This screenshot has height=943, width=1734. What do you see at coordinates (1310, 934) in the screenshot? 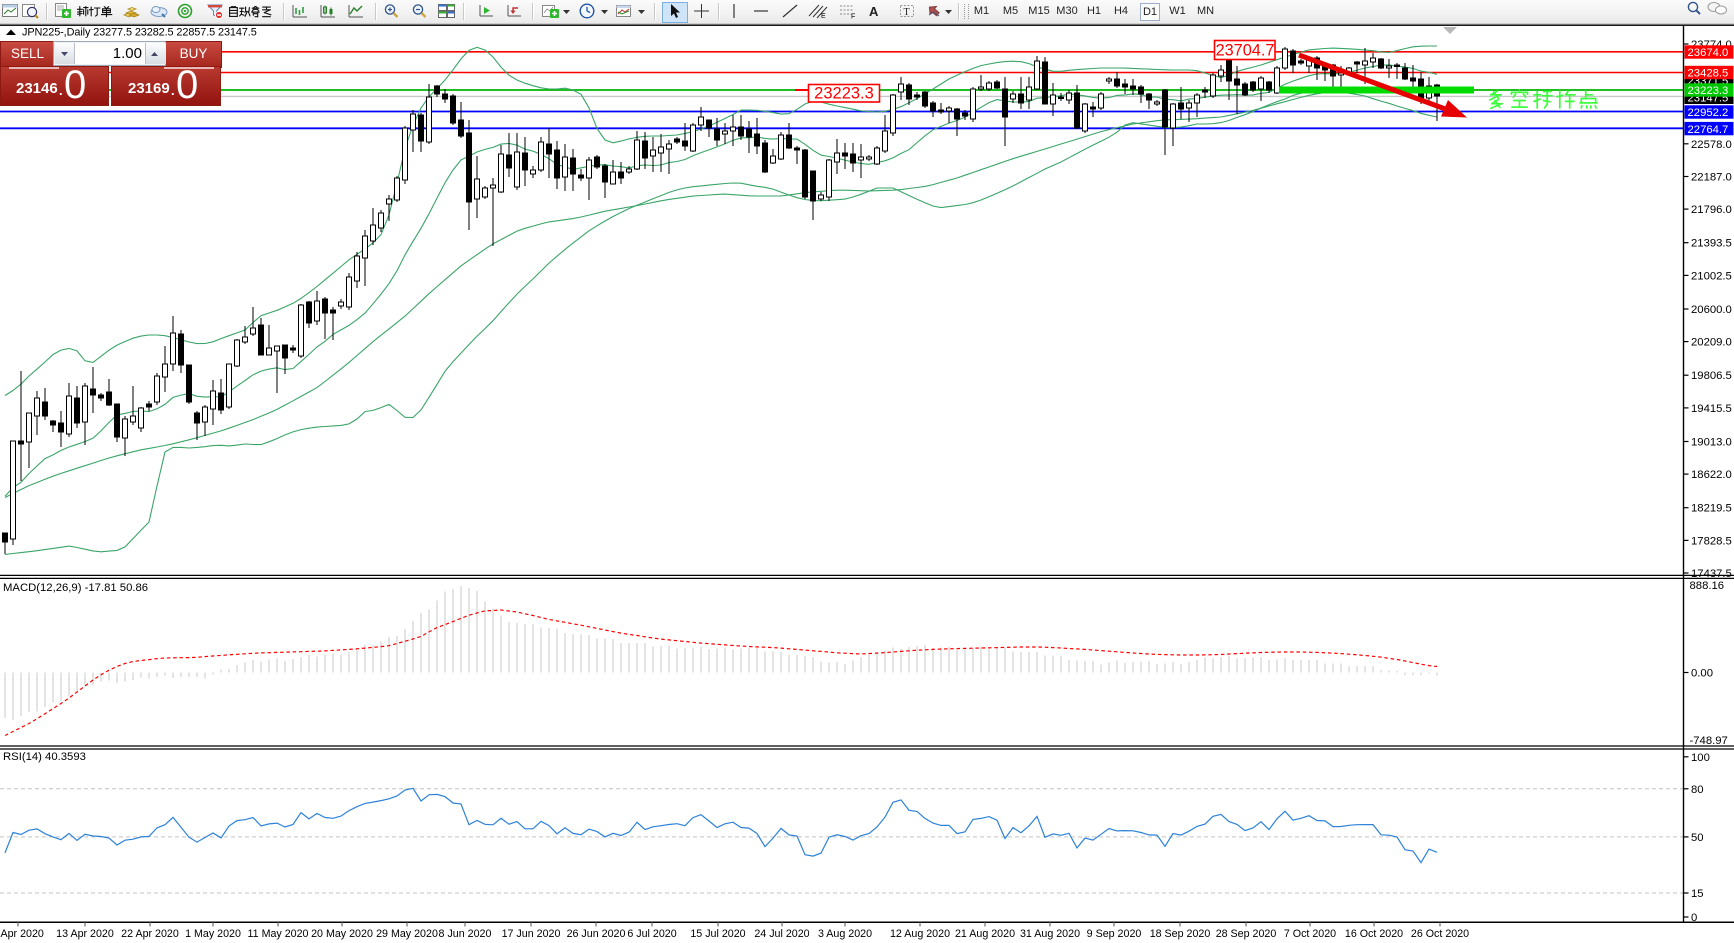
I see `svg-text: 7 Oct 2020` at bounding box center [1310, 934].